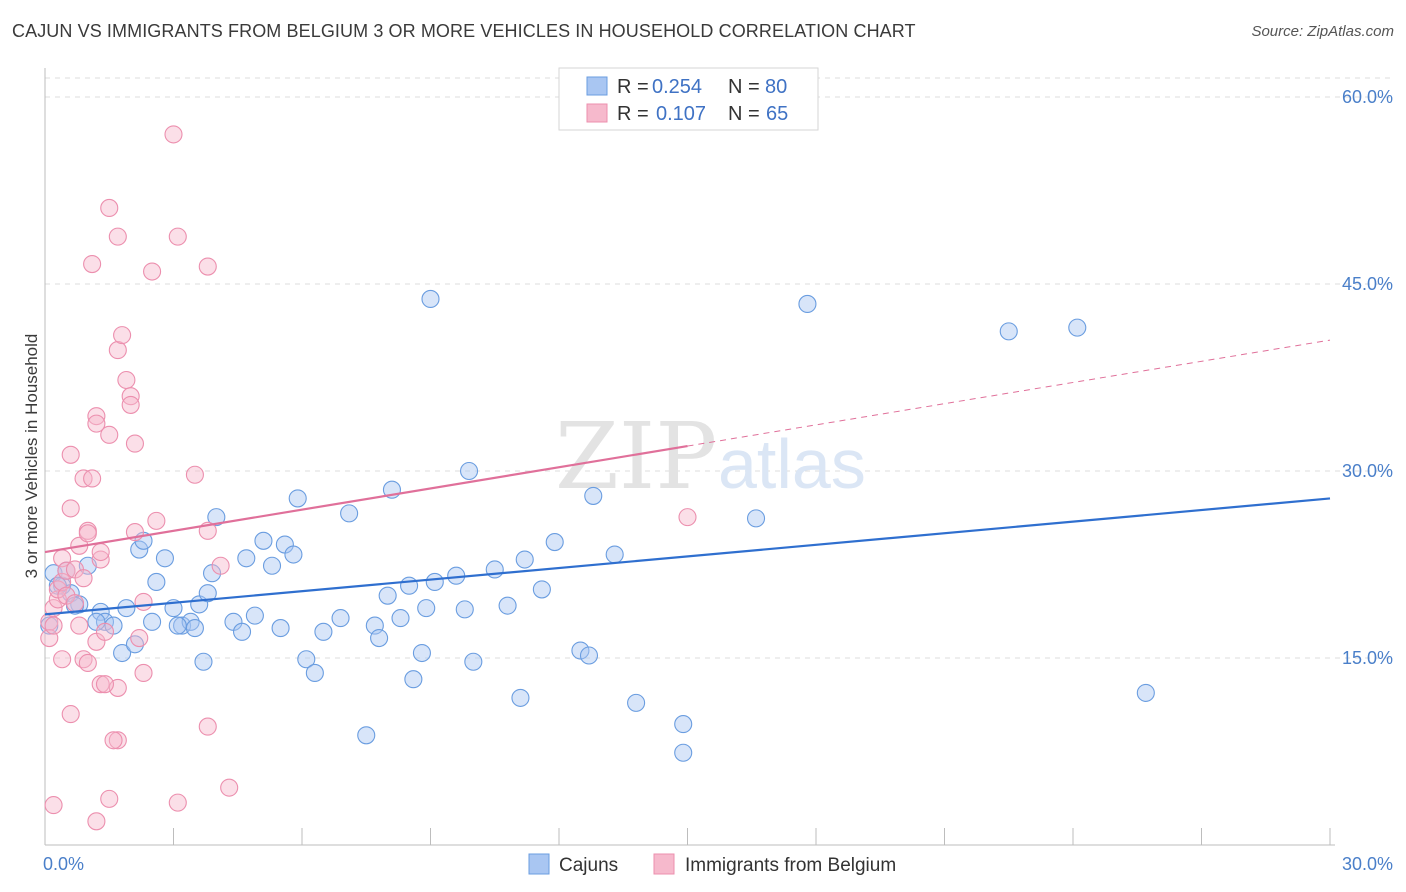 This screenshot has height=892, width=1406. What do you see at coordinates (366, 499) in the screenshot?
I see `belgium-trend-line` at bounding box center [366, 499].